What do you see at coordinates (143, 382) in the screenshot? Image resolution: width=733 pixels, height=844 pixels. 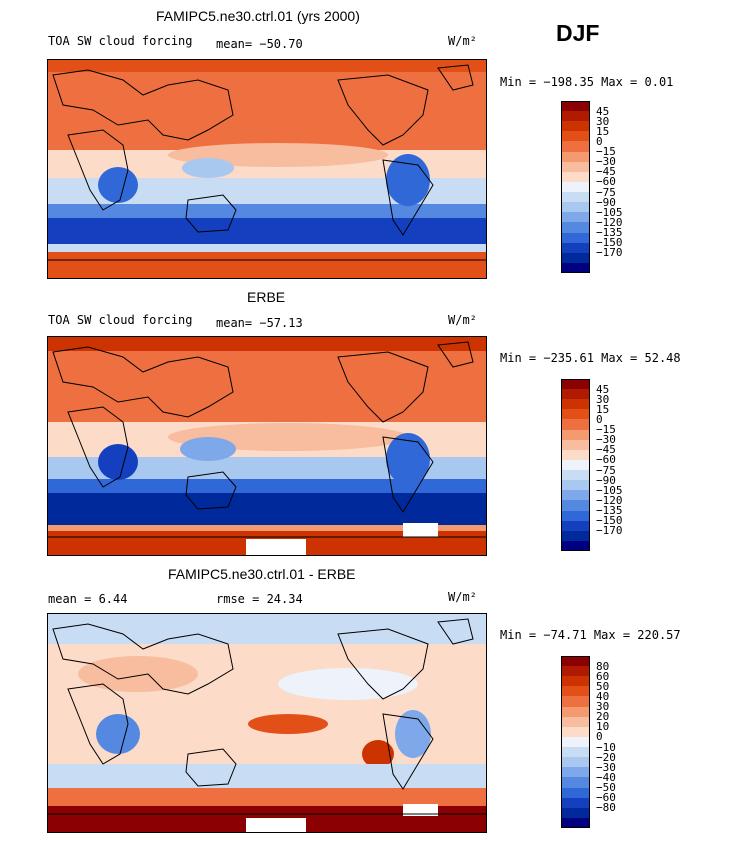 I see `panel2-coast-eurasia` at bounding box center [143, 382].